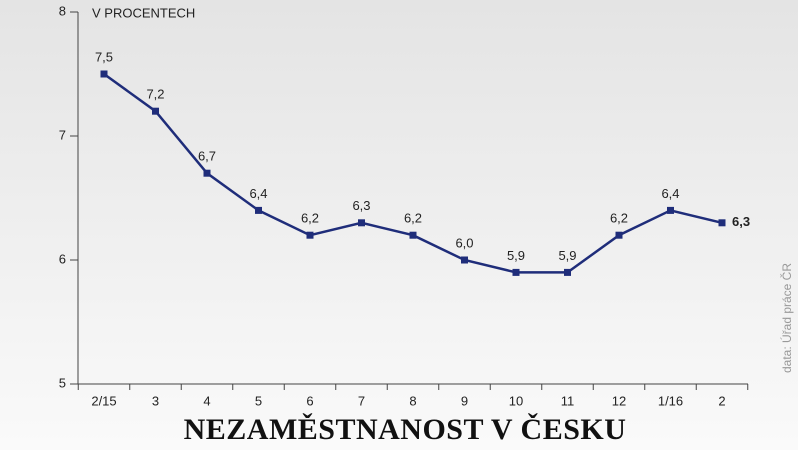 Image resolution: width=798 pixels, height=450 pixels. Describe the element at coordinates (721, 400) in the screenshot. I see `x-tick-label: 2` at that location.